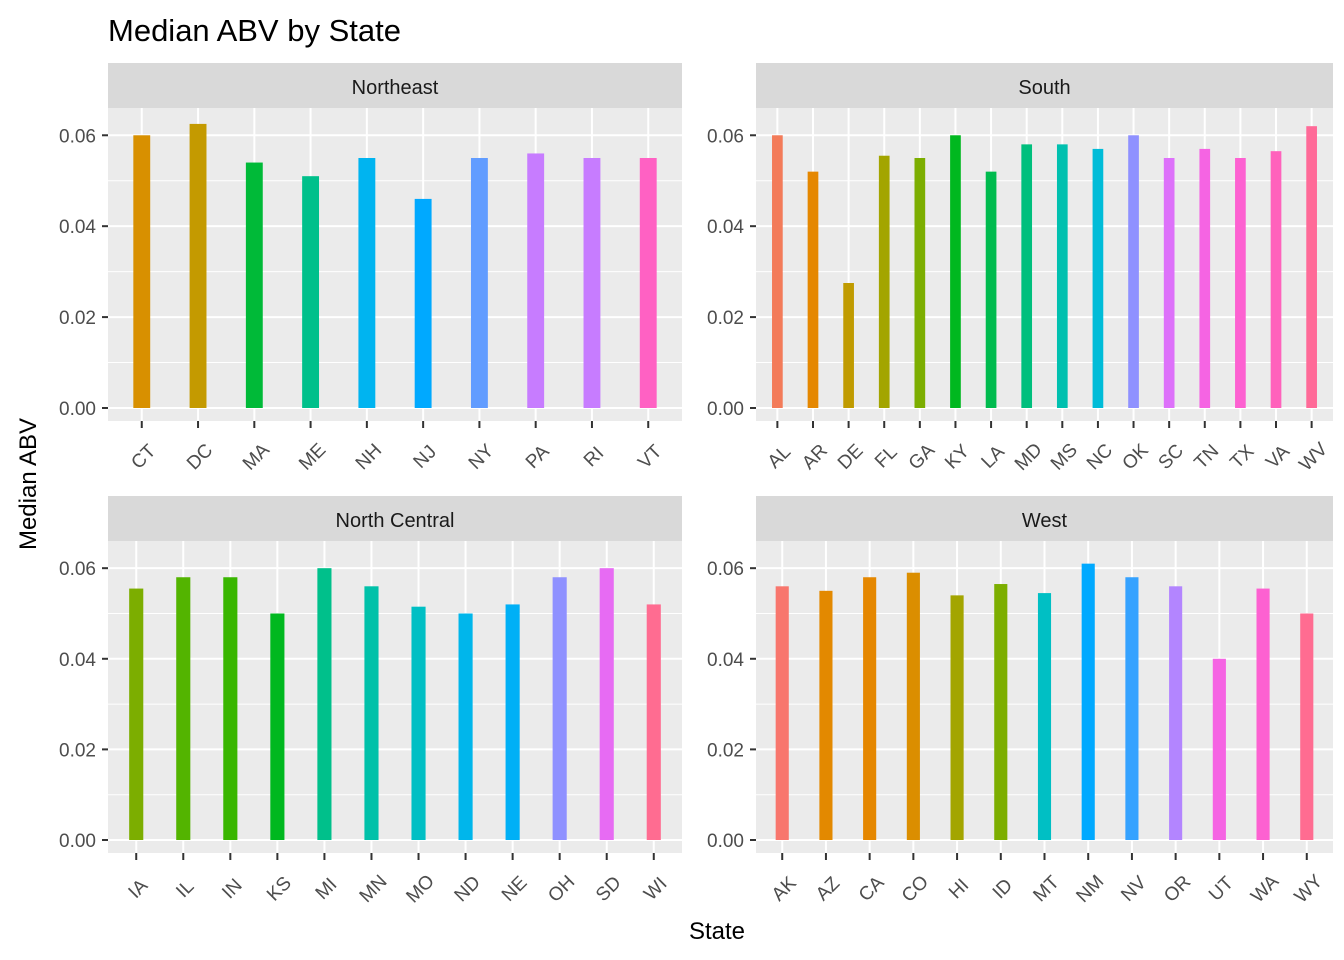 The image size is (1344, 960). Describe the element at coordinates (1136, 457) in the screenshot. I see `x-tick-label: OK` at that location.